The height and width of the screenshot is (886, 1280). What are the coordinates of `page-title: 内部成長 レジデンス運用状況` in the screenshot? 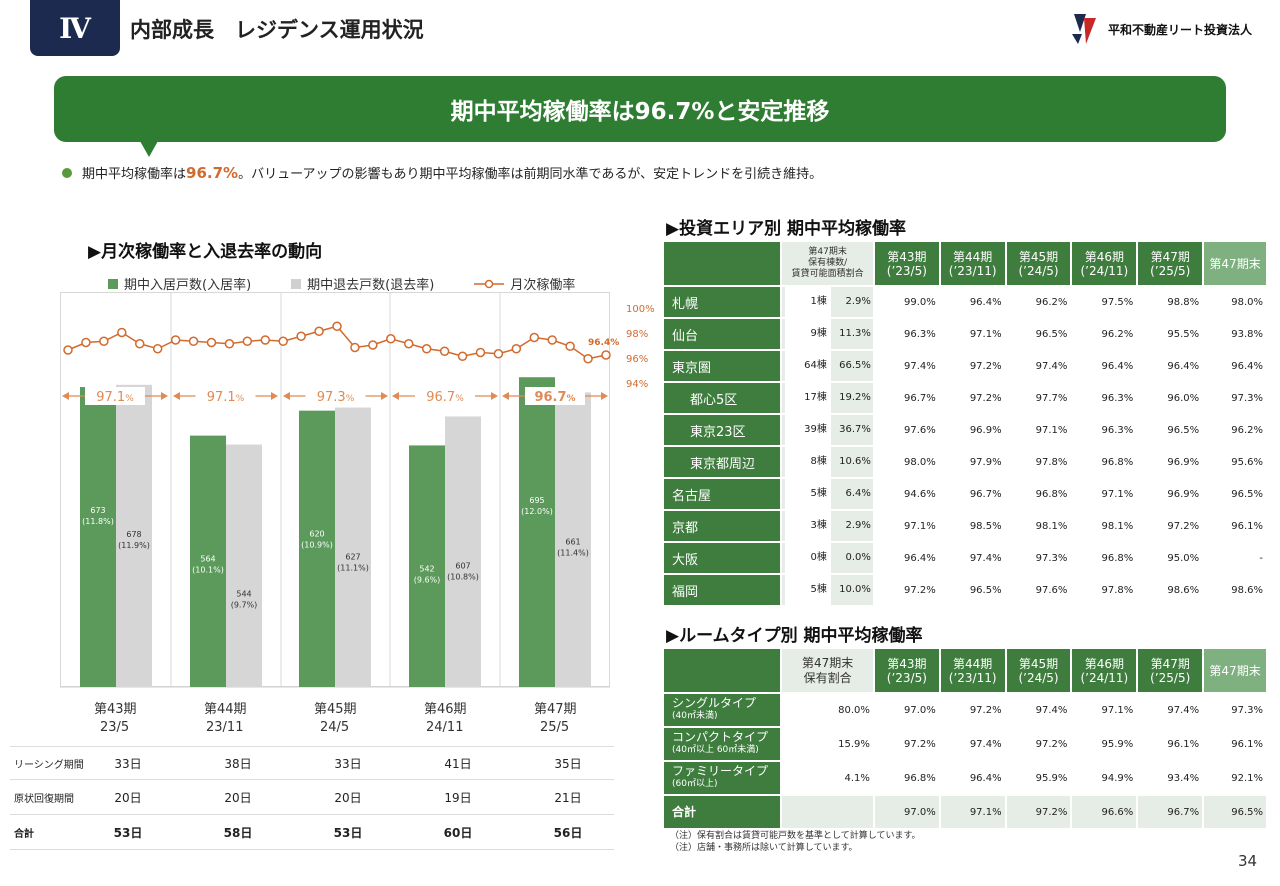 It's located at (277, 30).